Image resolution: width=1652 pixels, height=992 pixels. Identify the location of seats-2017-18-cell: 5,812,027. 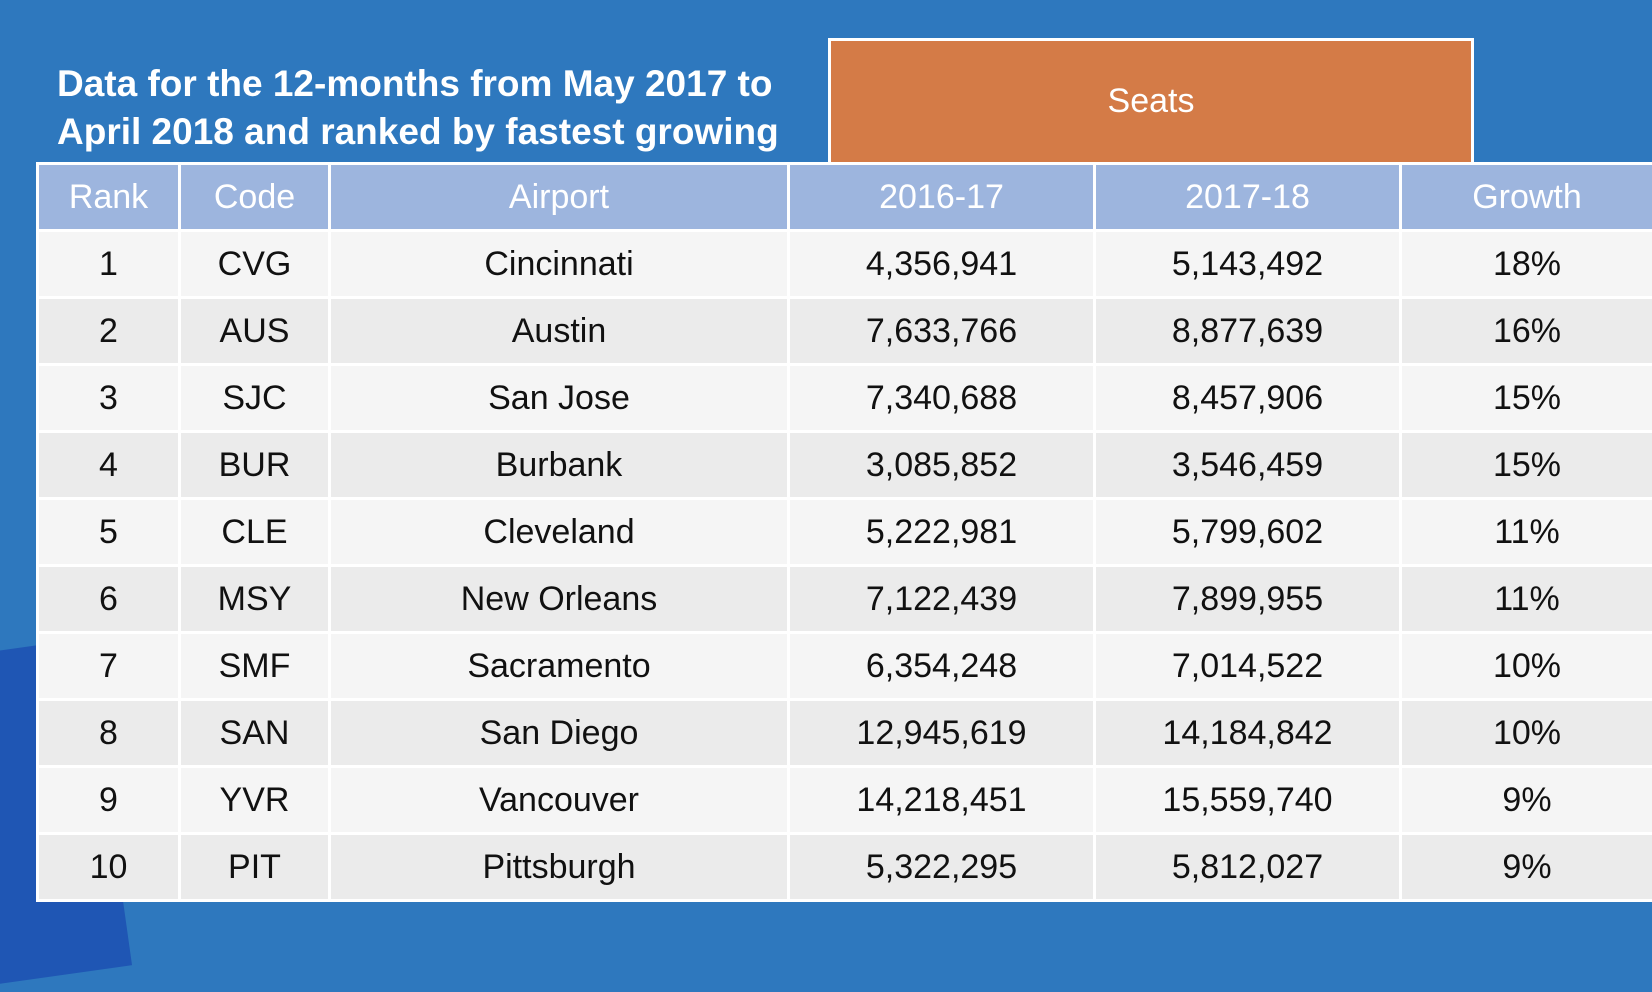
(1248, 867).